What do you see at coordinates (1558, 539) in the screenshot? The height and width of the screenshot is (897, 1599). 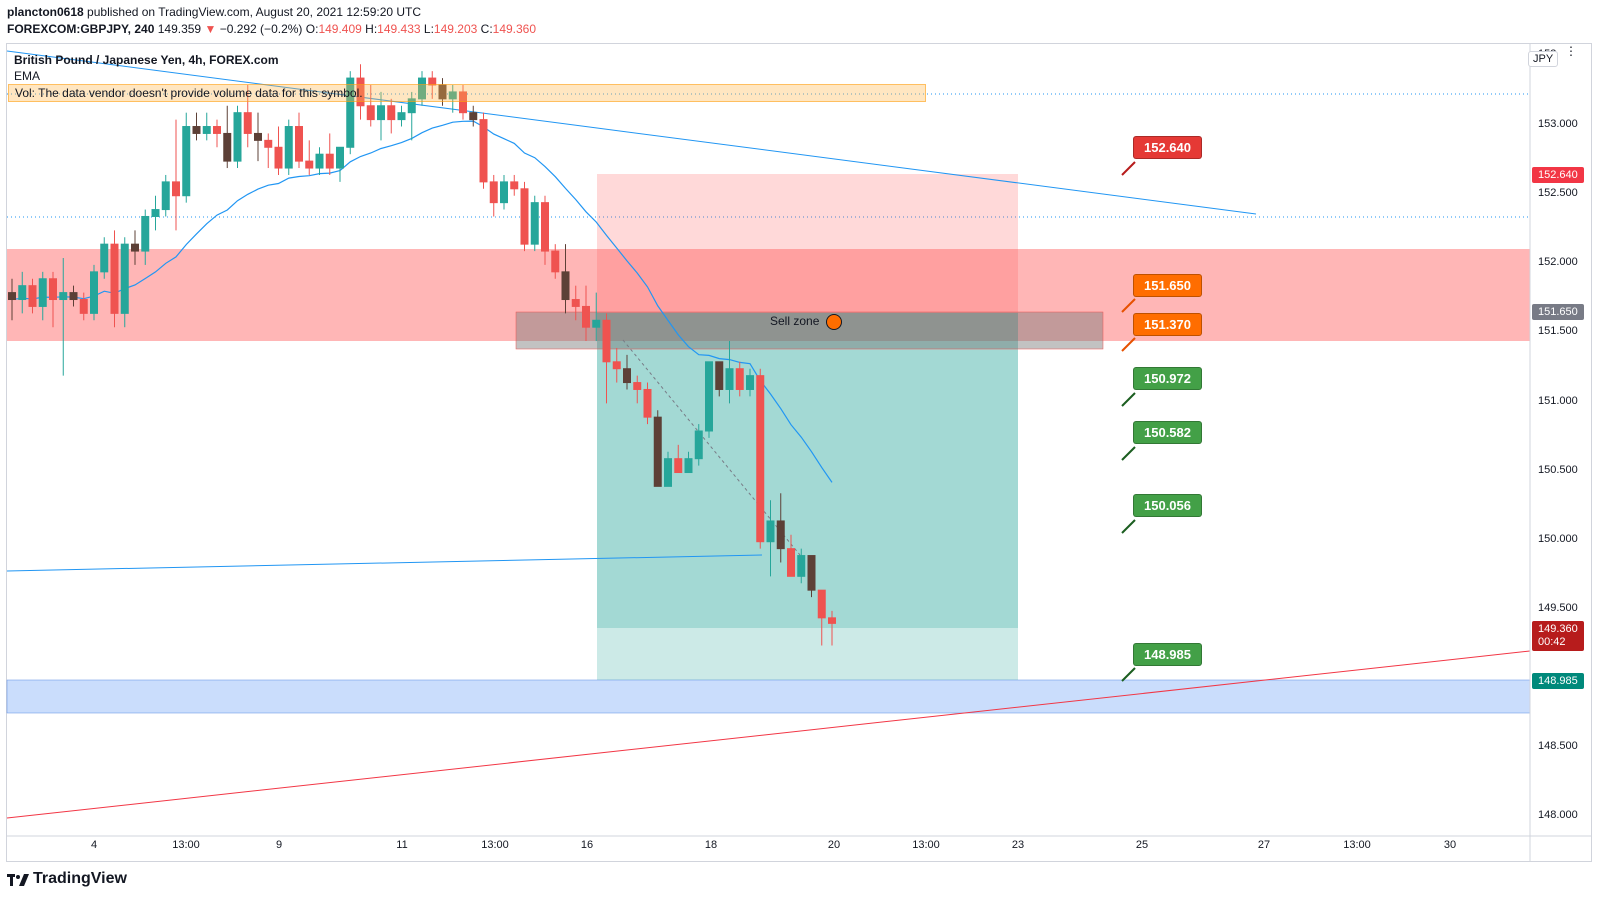 I see `y-tick: 150.000` at bounding box center [1558, 539].